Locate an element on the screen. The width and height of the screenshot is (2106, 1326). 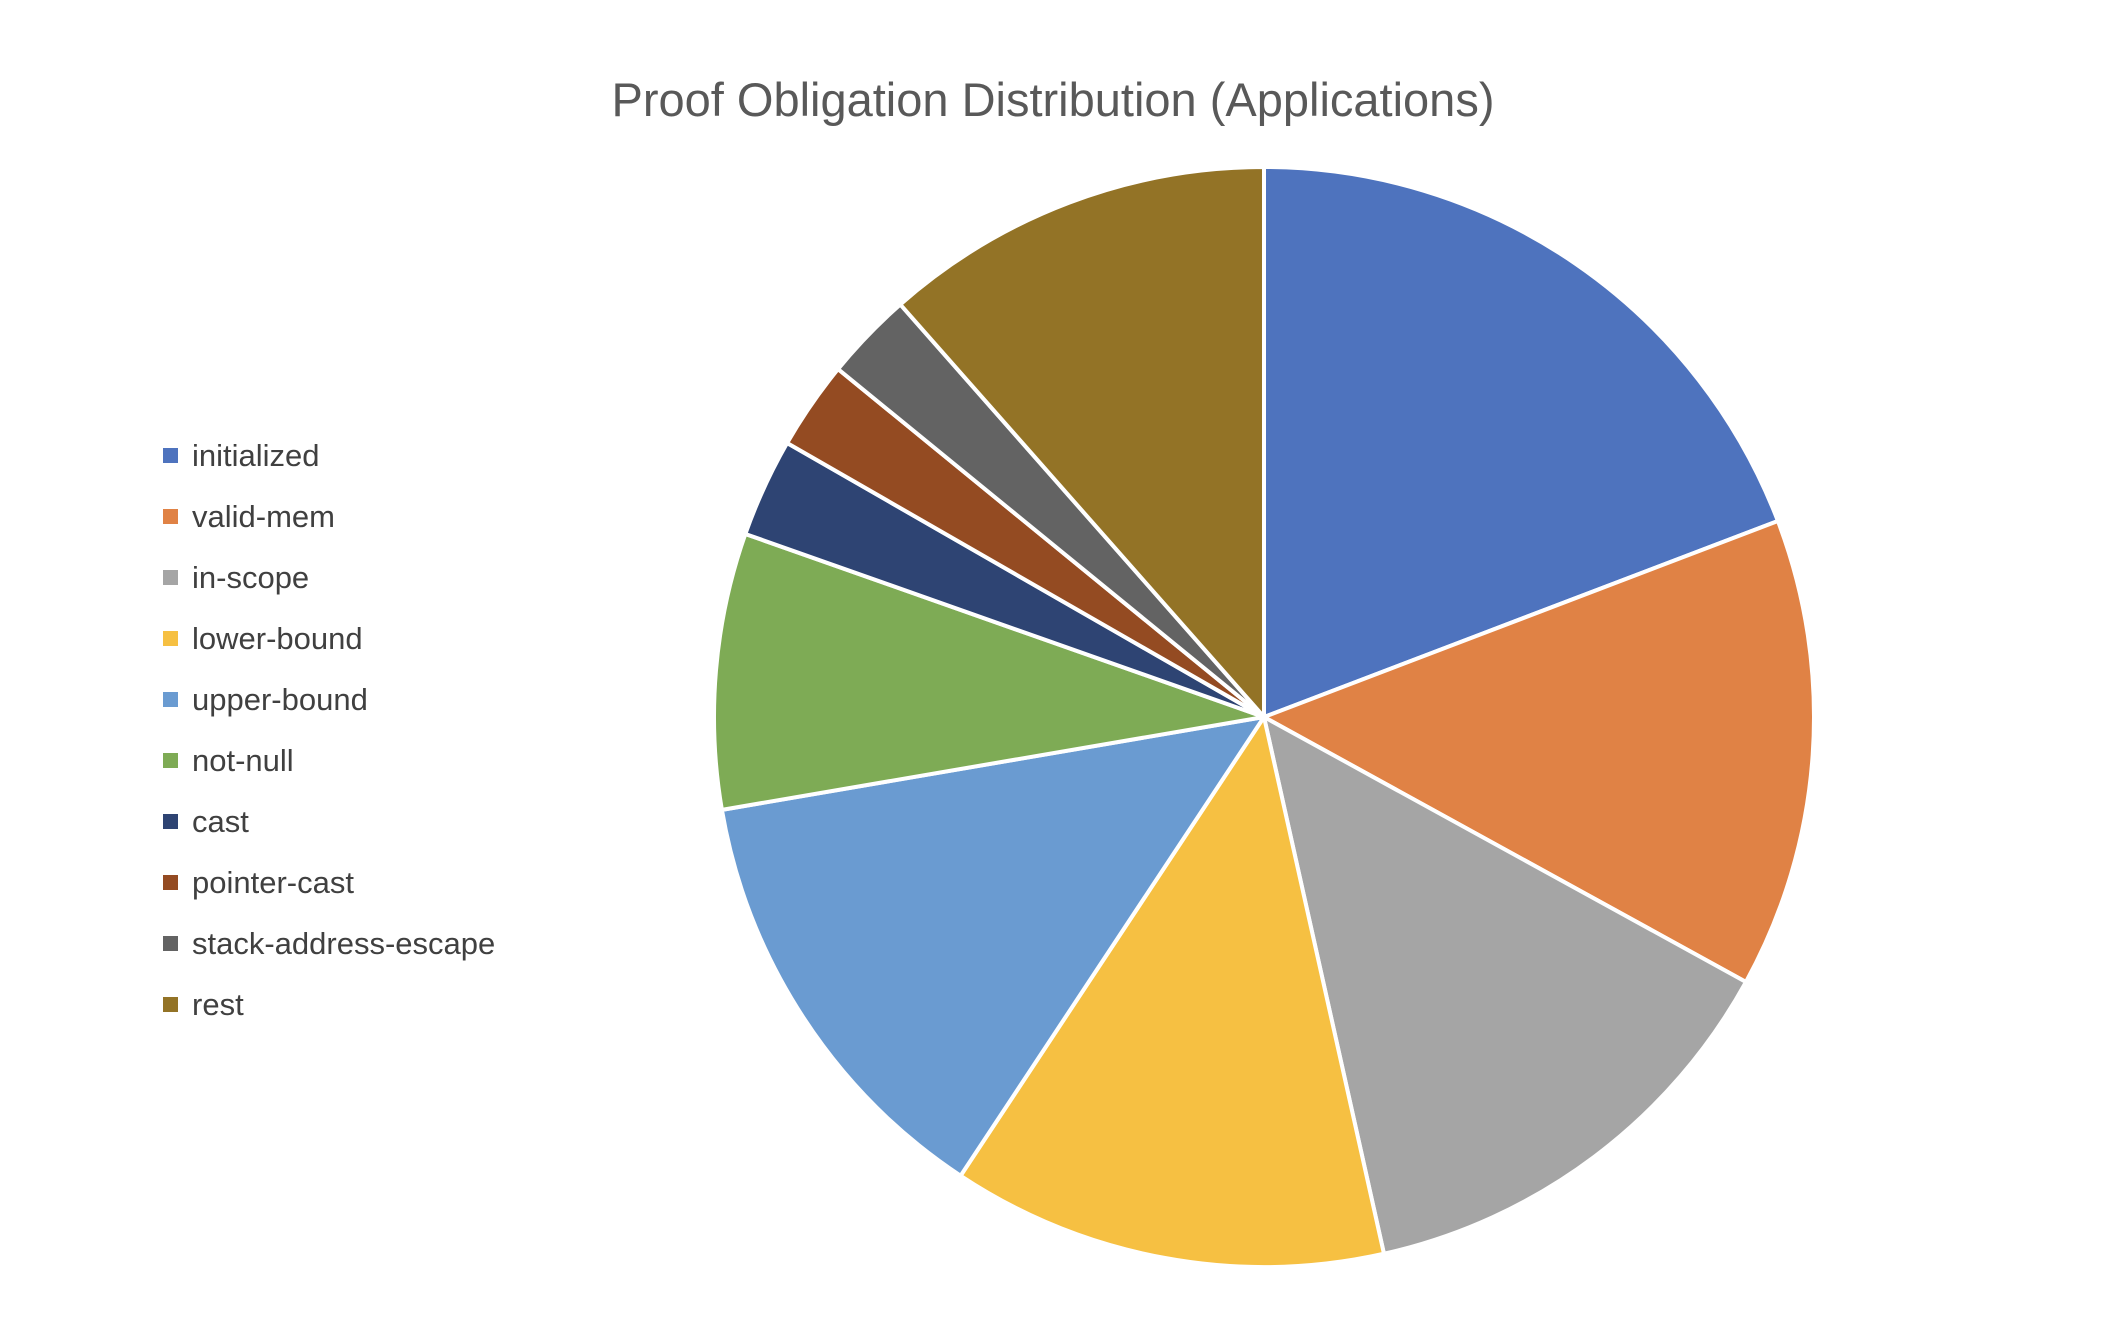
legend-label: in-scope is located at coordinates (251, 577).